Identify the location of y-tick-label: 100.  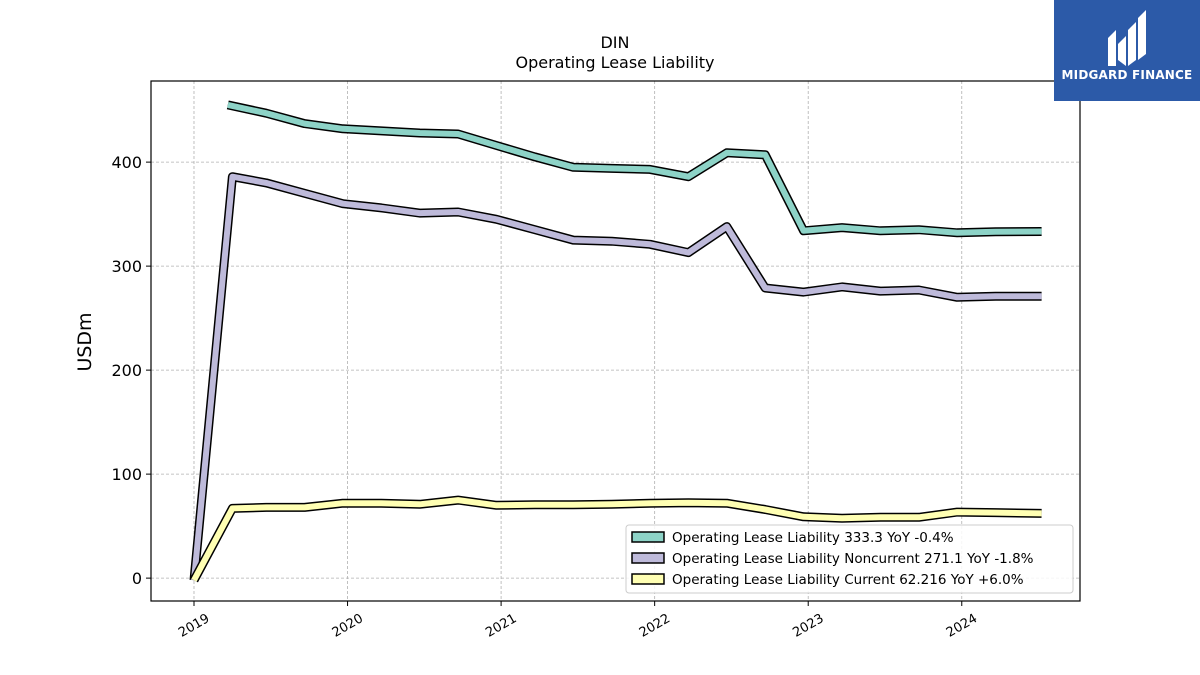
(126, 474).